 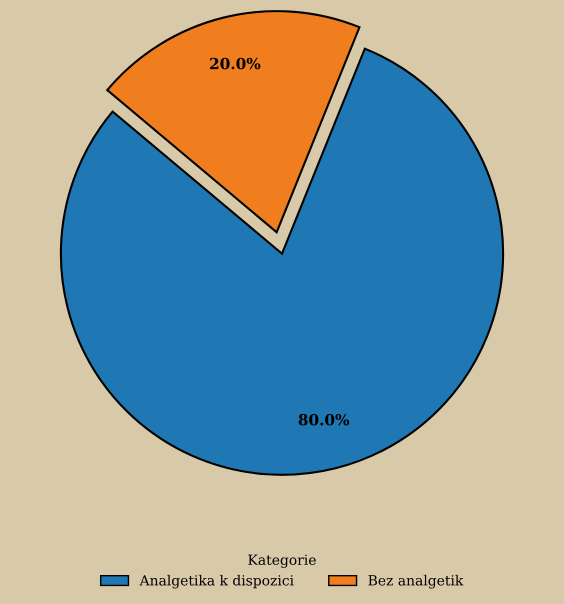 I want to click on legend-label: Bez analgetik, so click(x=416, y=581).